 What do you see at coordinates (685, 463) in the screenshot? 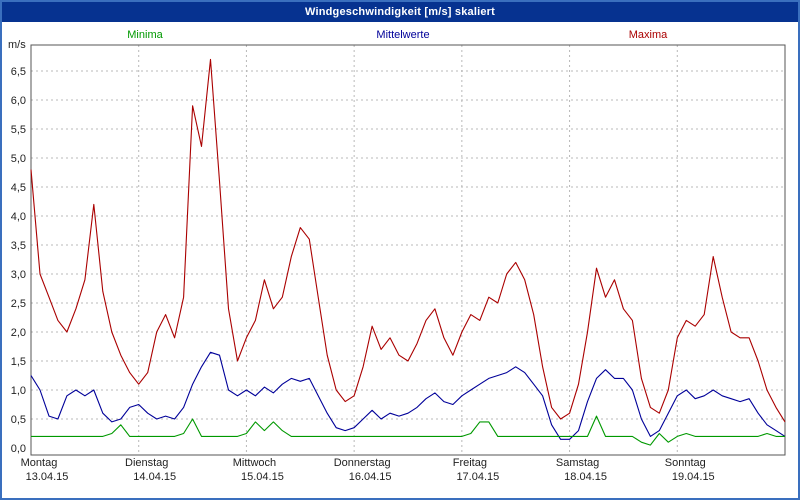
I see `x-day-name-label: Sonntag` at bounding box center [685, 463].